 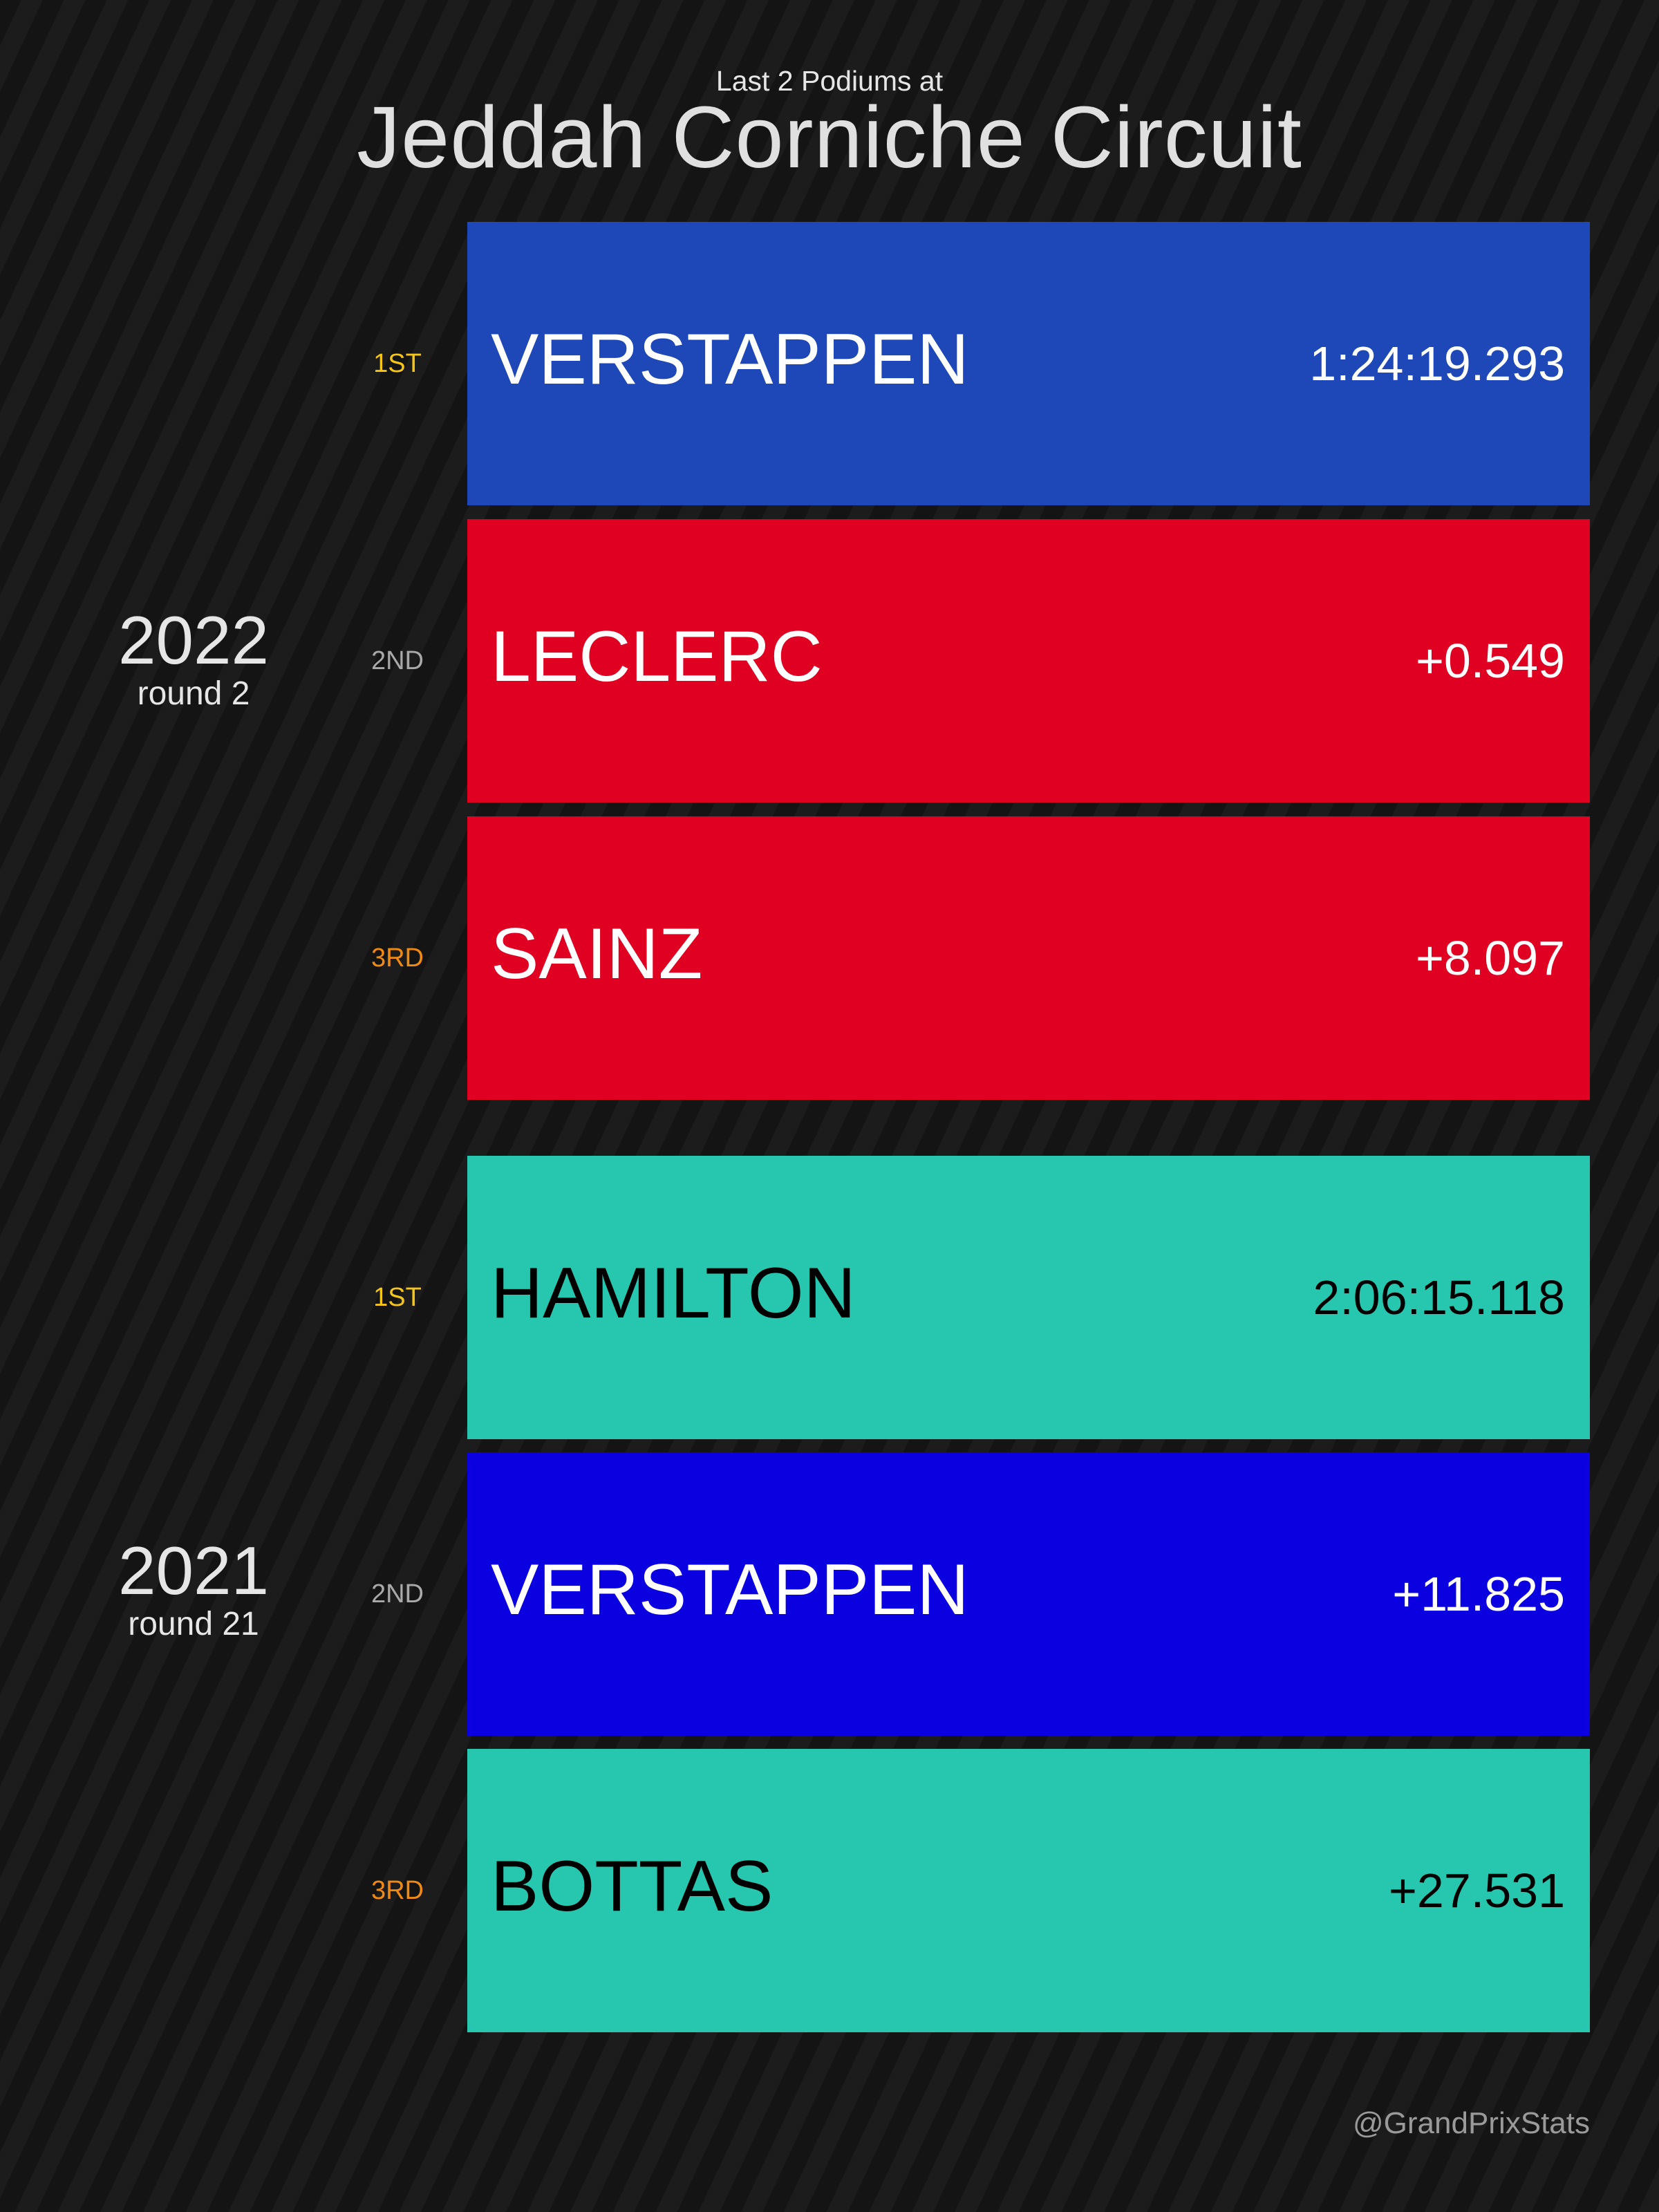 What do you see at coordinates (194, 693) in the screenshot?
I see `race-round: round 2` at bounding box center [194, 693].